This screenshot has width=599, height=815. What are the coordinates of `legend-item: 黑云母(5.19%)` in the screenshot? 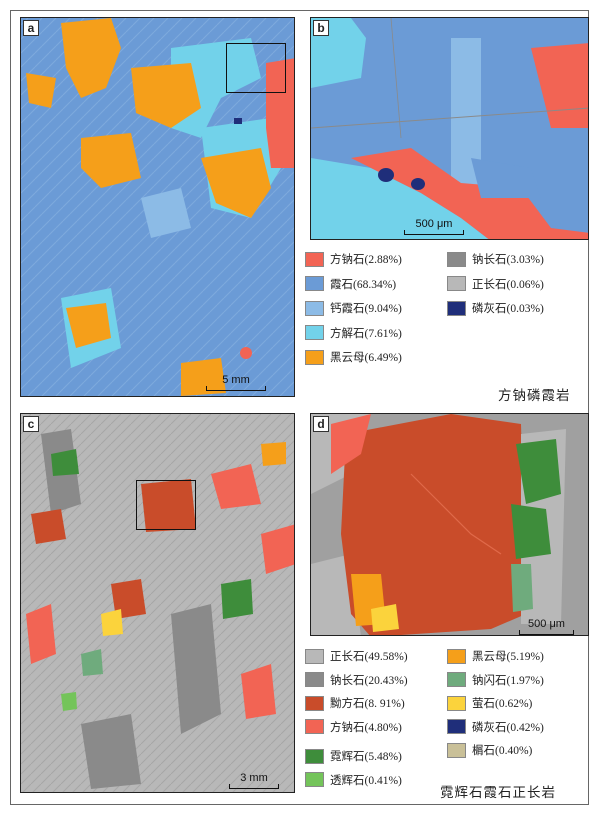 It's located at (495, 656).